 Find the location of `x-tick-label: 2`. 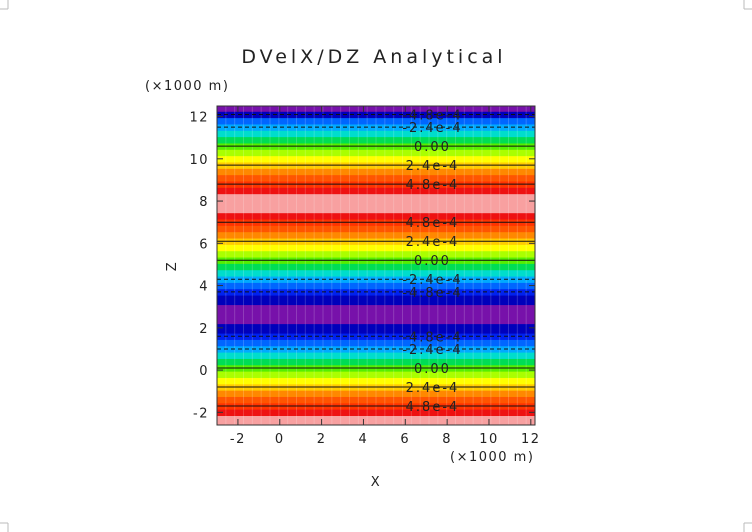

x-tick-label: 2 is located at coordinates (322, 439).